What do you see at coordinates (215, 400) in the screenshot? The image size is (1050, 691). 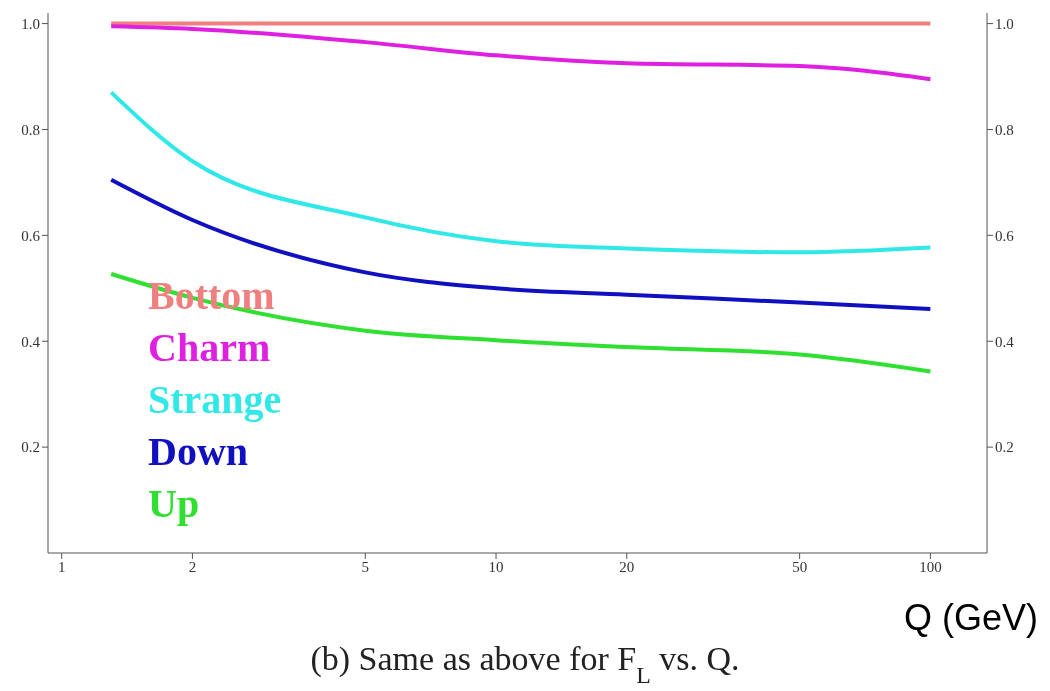 I see `text: Strange` at bounding box center [215, 400].